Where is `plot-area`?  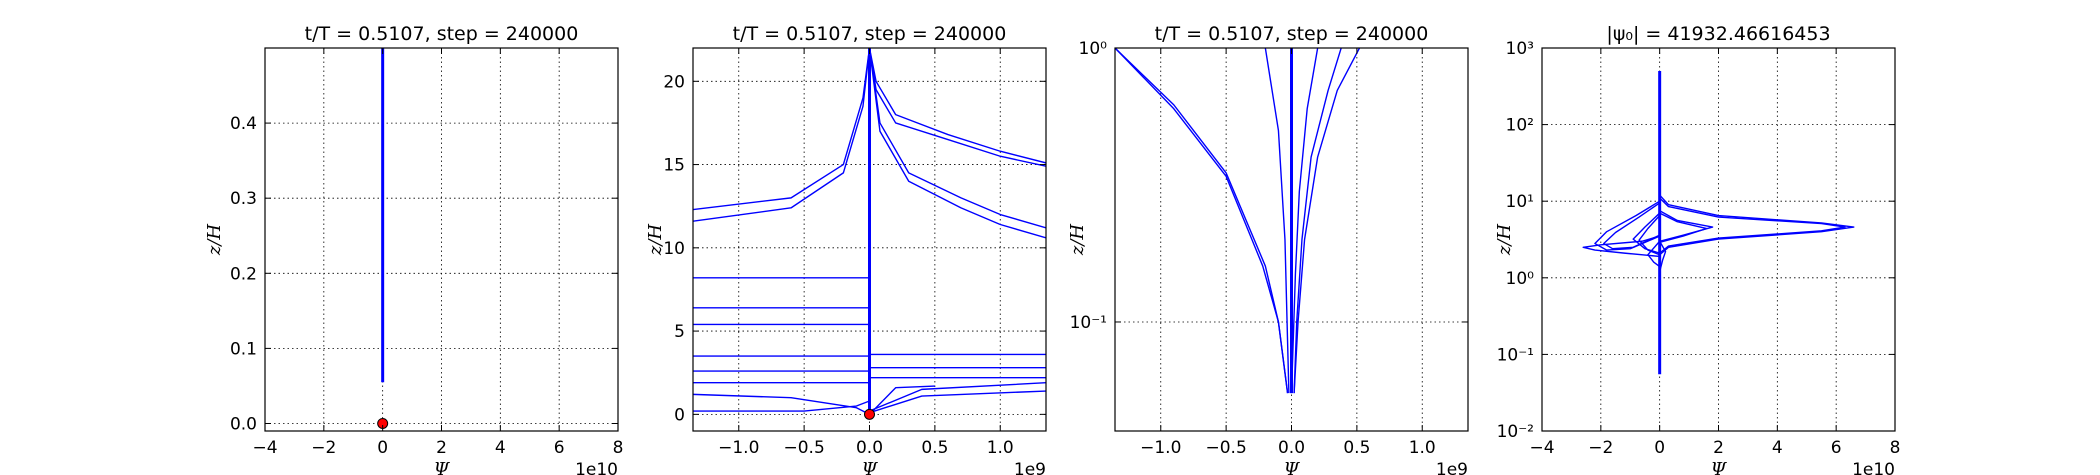 plot-area is located at coordinates (441, 239).